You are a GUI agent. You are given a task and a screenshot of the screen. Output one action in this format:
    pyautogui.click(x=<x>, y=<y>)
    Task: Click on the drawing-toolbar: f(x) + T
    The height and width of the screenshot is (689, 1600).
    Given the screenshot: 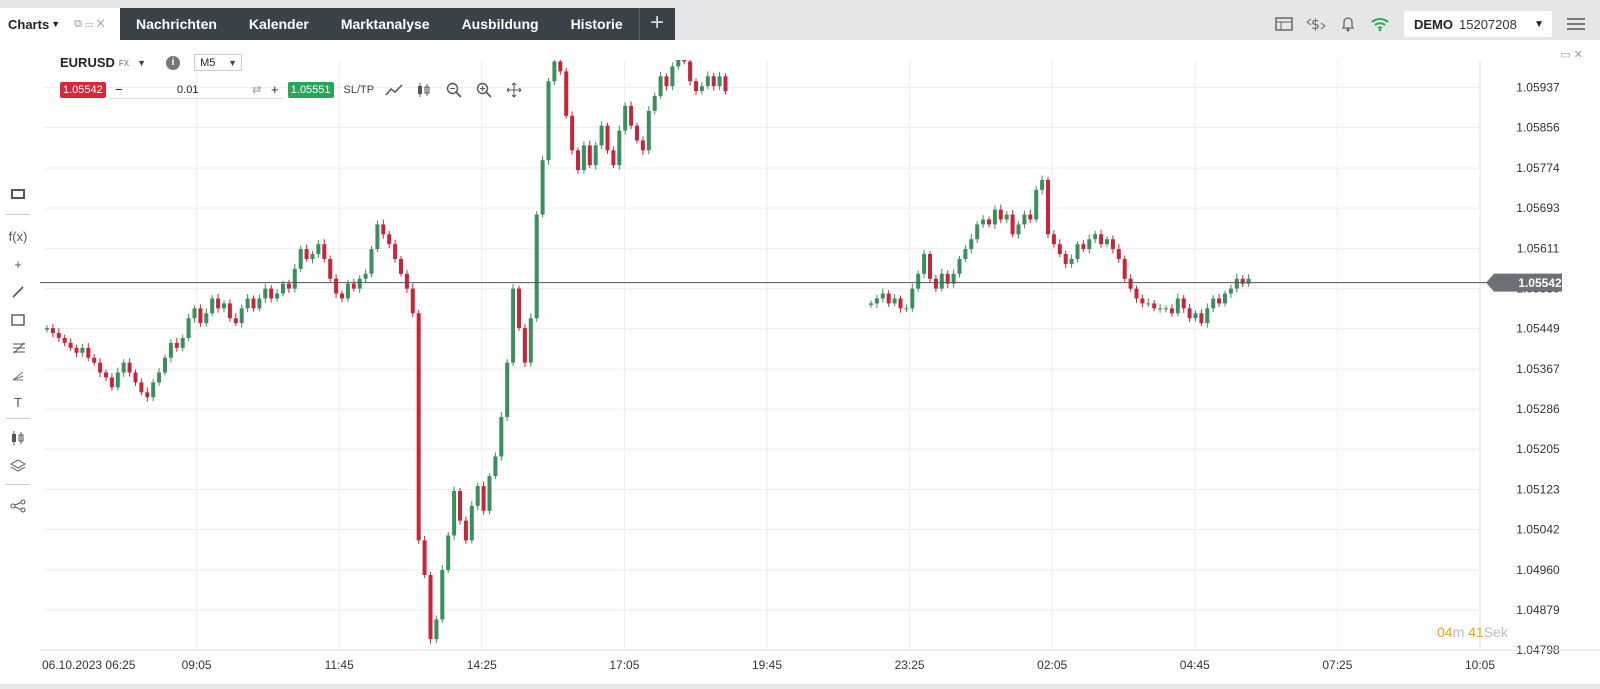 What is the action you would take?
    pyautogui.click(x=18, y=362)
    